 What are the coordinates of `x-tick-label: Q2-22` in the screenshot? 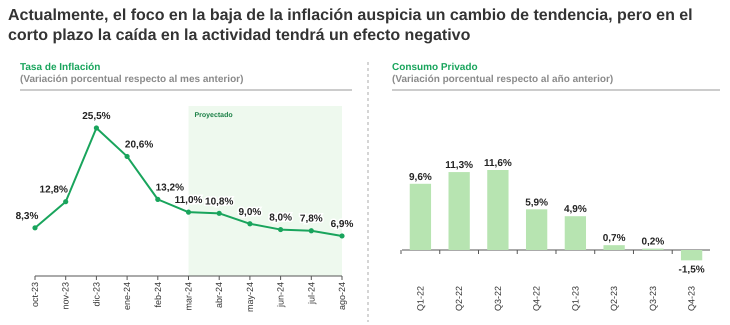 It's located at (459, 299).